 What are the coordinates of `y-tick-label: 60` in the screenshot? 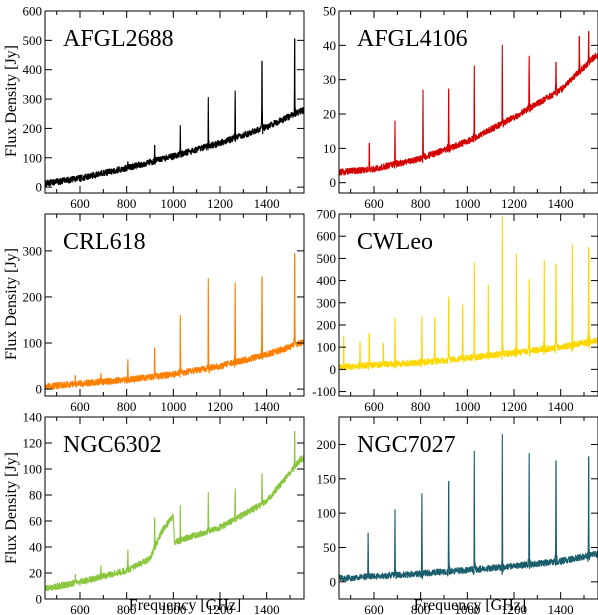 It's located at (35, 521).